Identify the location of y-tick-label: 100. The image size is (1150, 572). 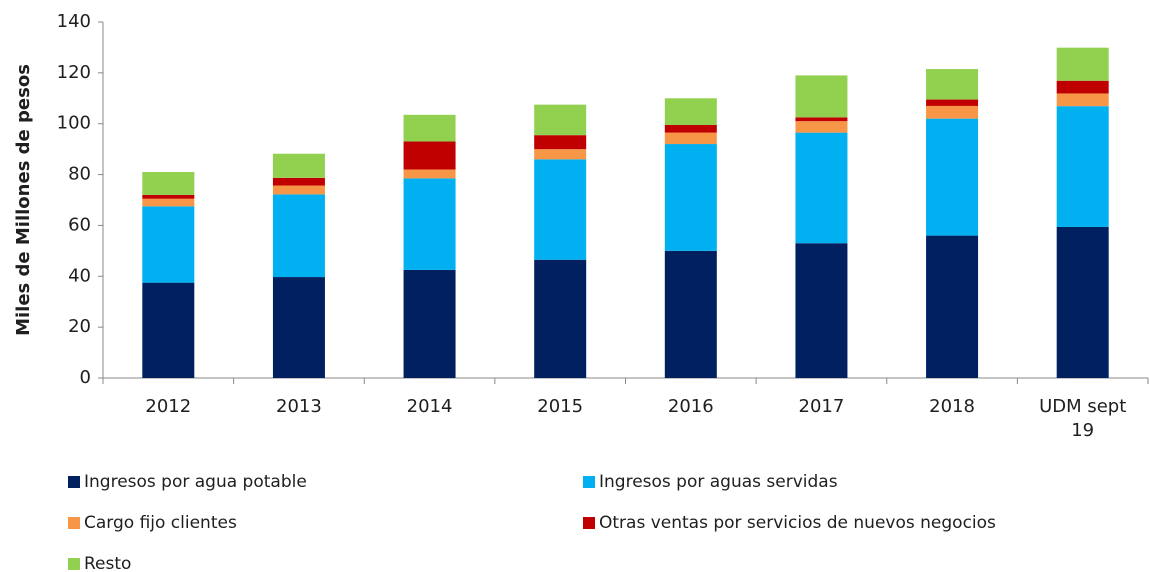
(74, 123).